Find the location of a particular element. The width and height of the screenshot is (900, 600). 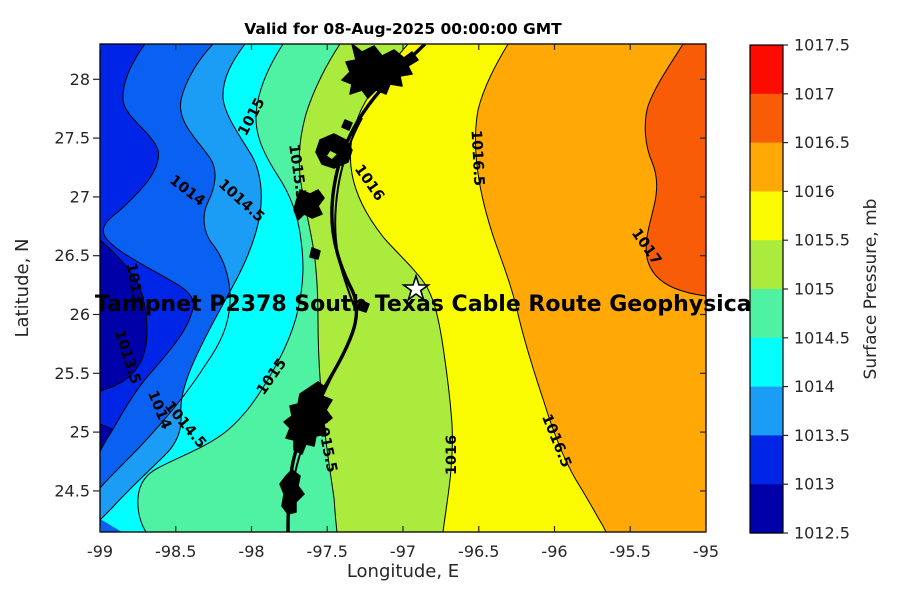

y-tick-label: 27 is located at coordinates (80, 196).